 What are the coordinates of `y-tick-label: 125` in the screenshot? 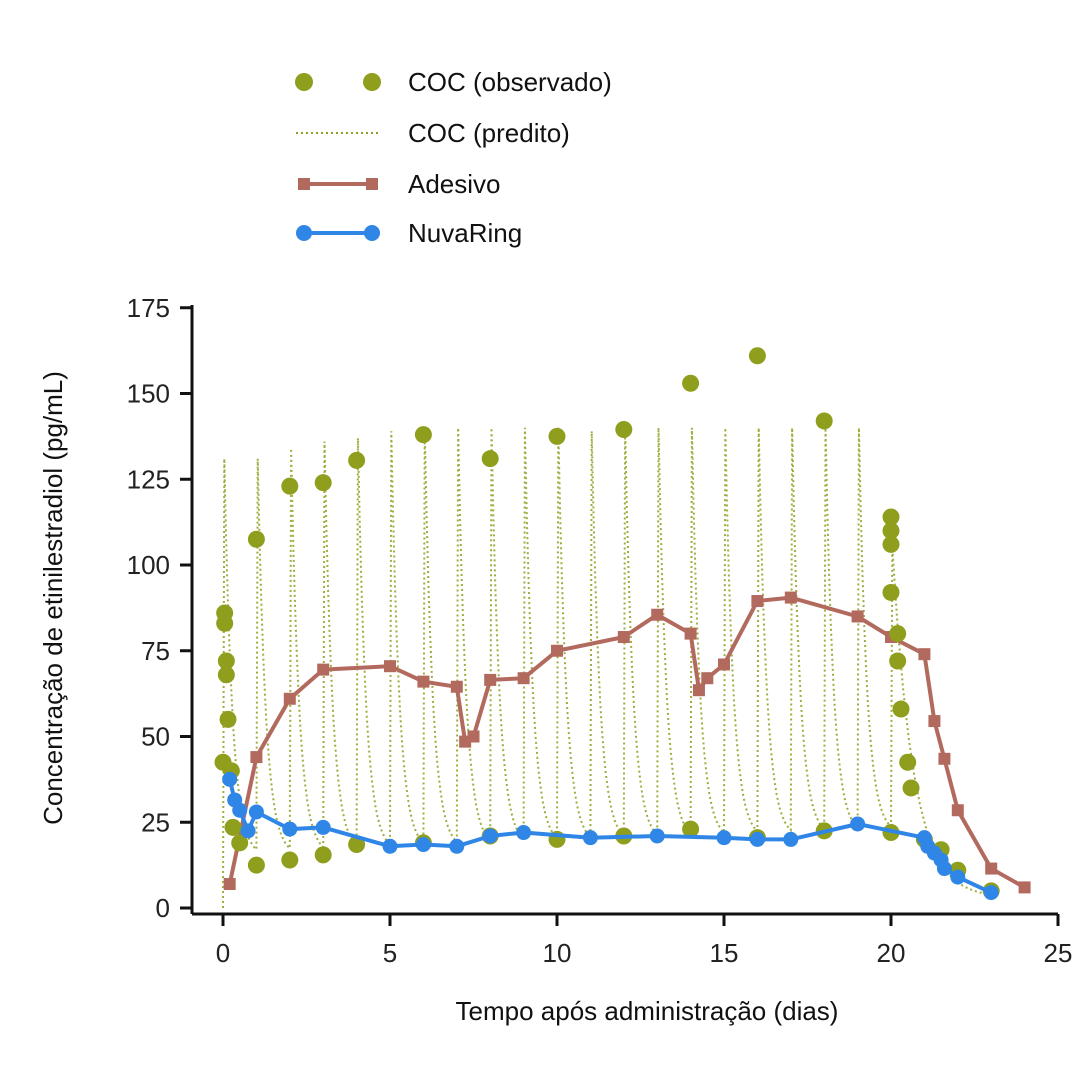 It's located at (148, 479).